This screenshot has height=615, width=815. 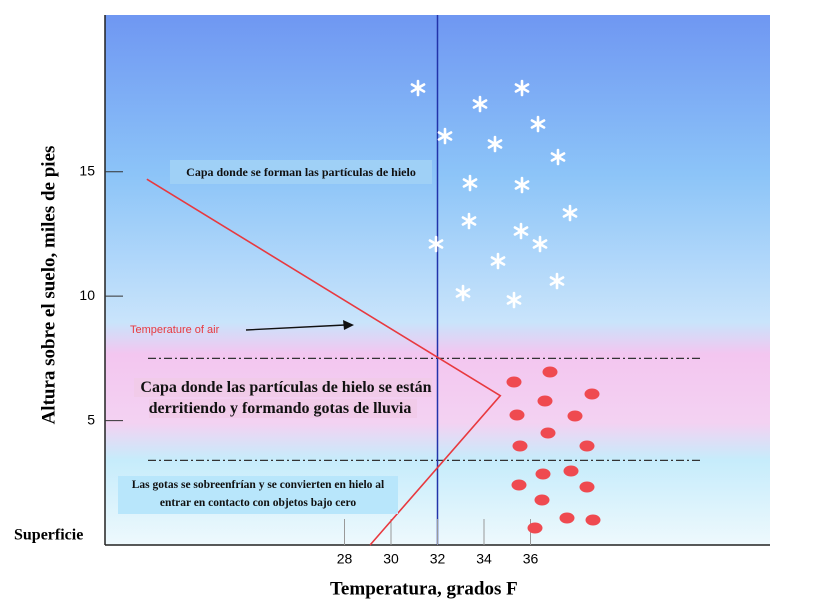 I want to click on x-tick-label: 36, so click(x=531, y=559).